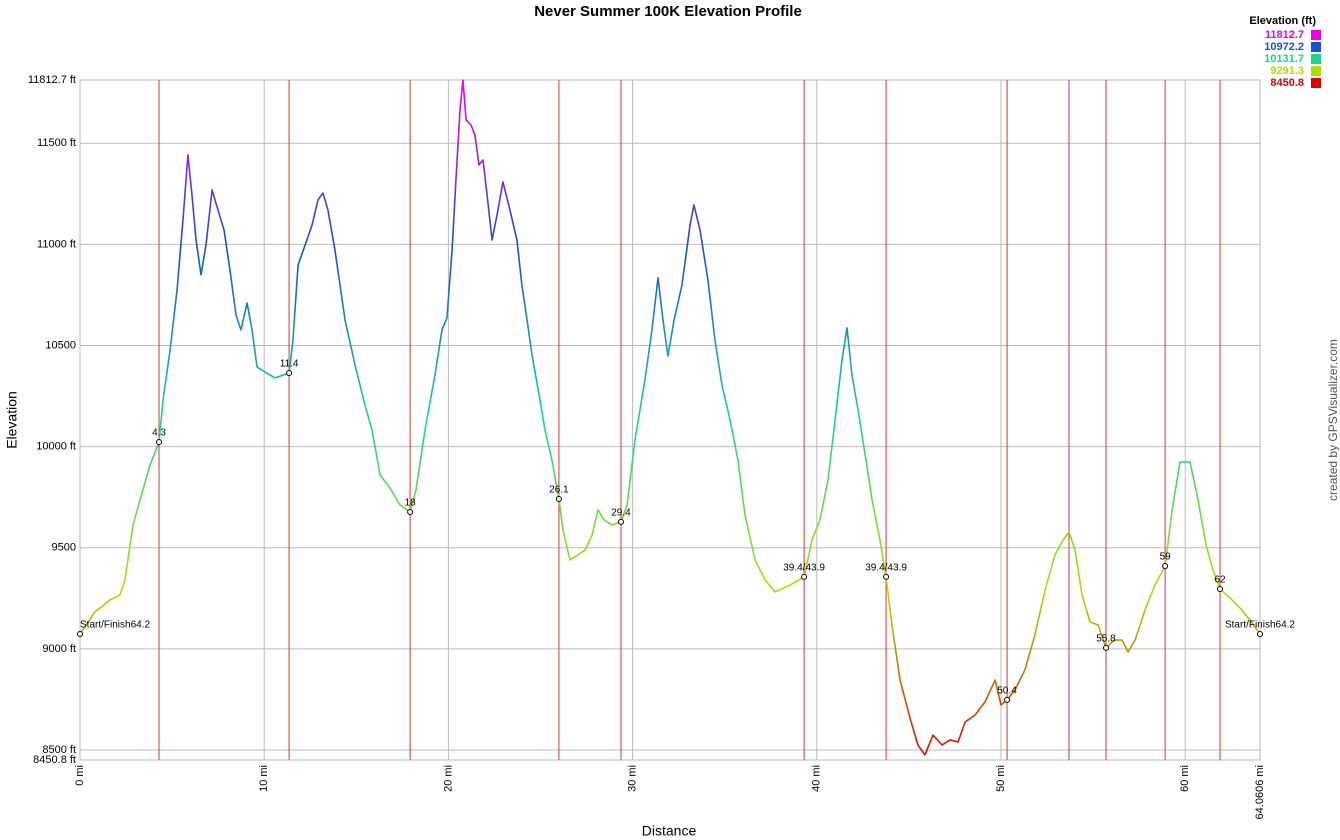 The height and width of the screenshot is (840, 1340). What do you see at coordinates (56, 447) in the screenshot?
I see `y-tick-label: 10000 ft` at bounding box center [56, 447].